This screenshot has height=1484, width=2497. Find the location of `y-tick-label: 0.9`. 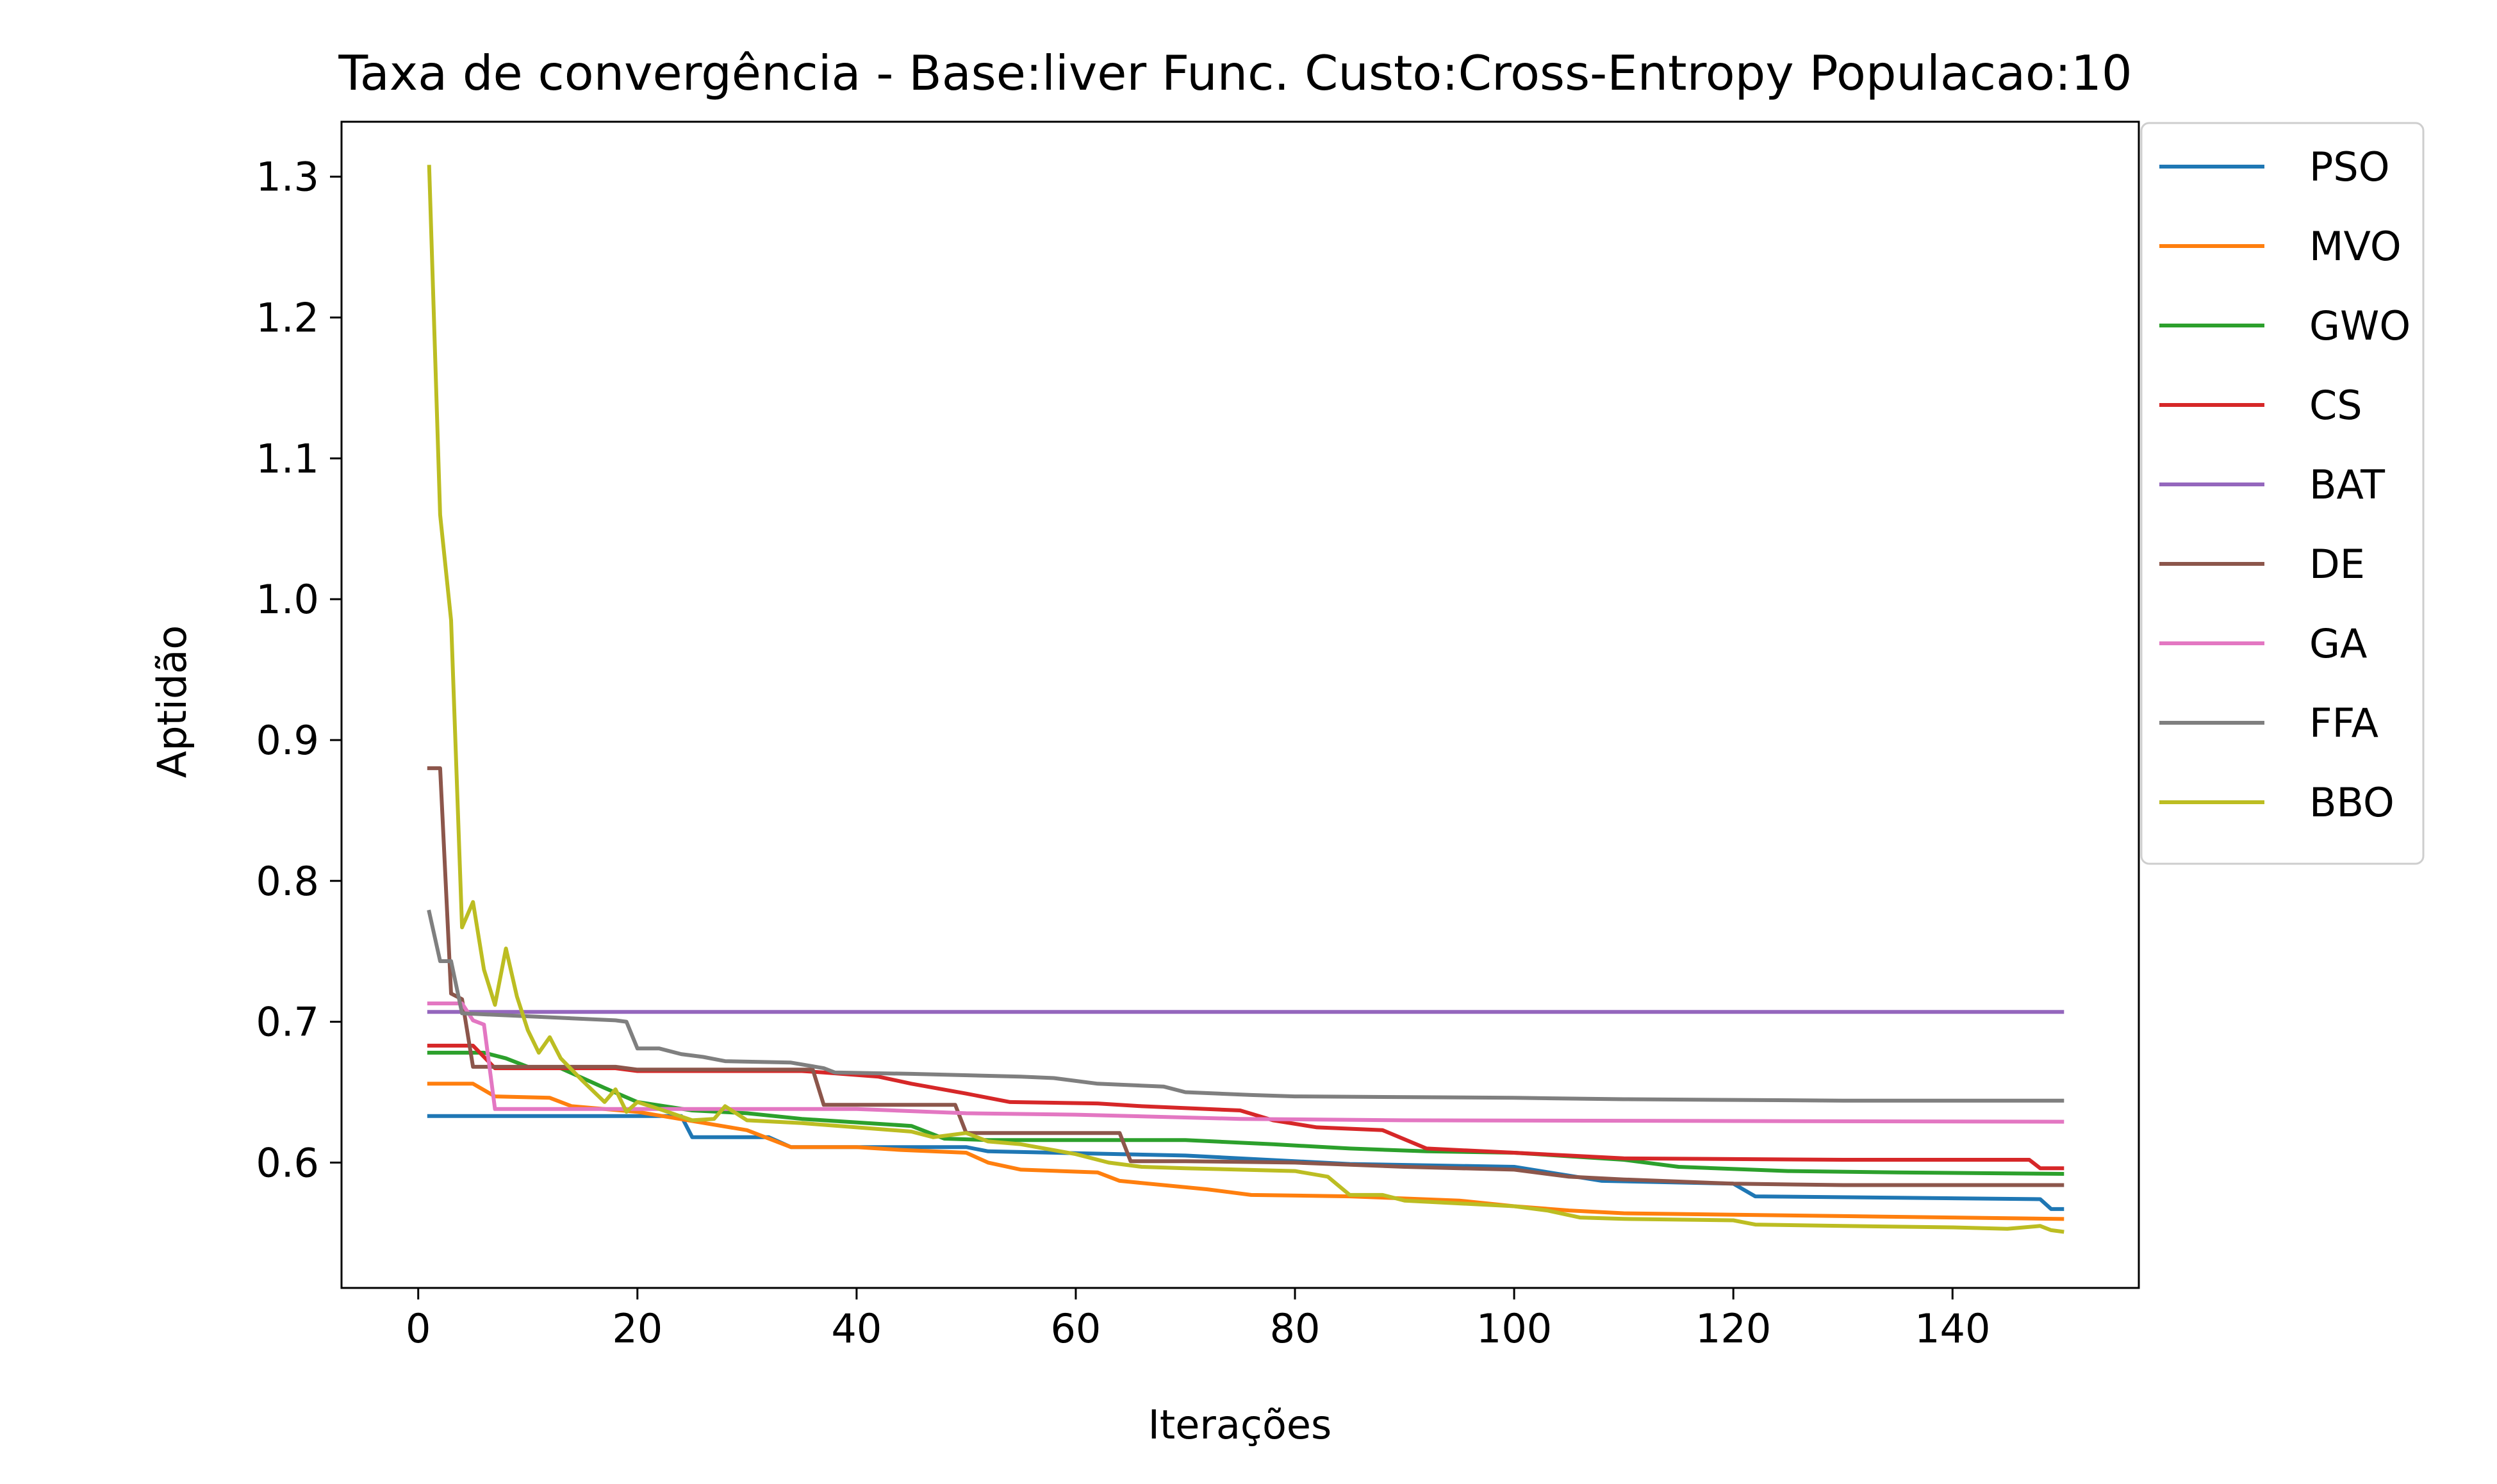

y-tick-label: 0.9 is located at coordinates (287, 740).